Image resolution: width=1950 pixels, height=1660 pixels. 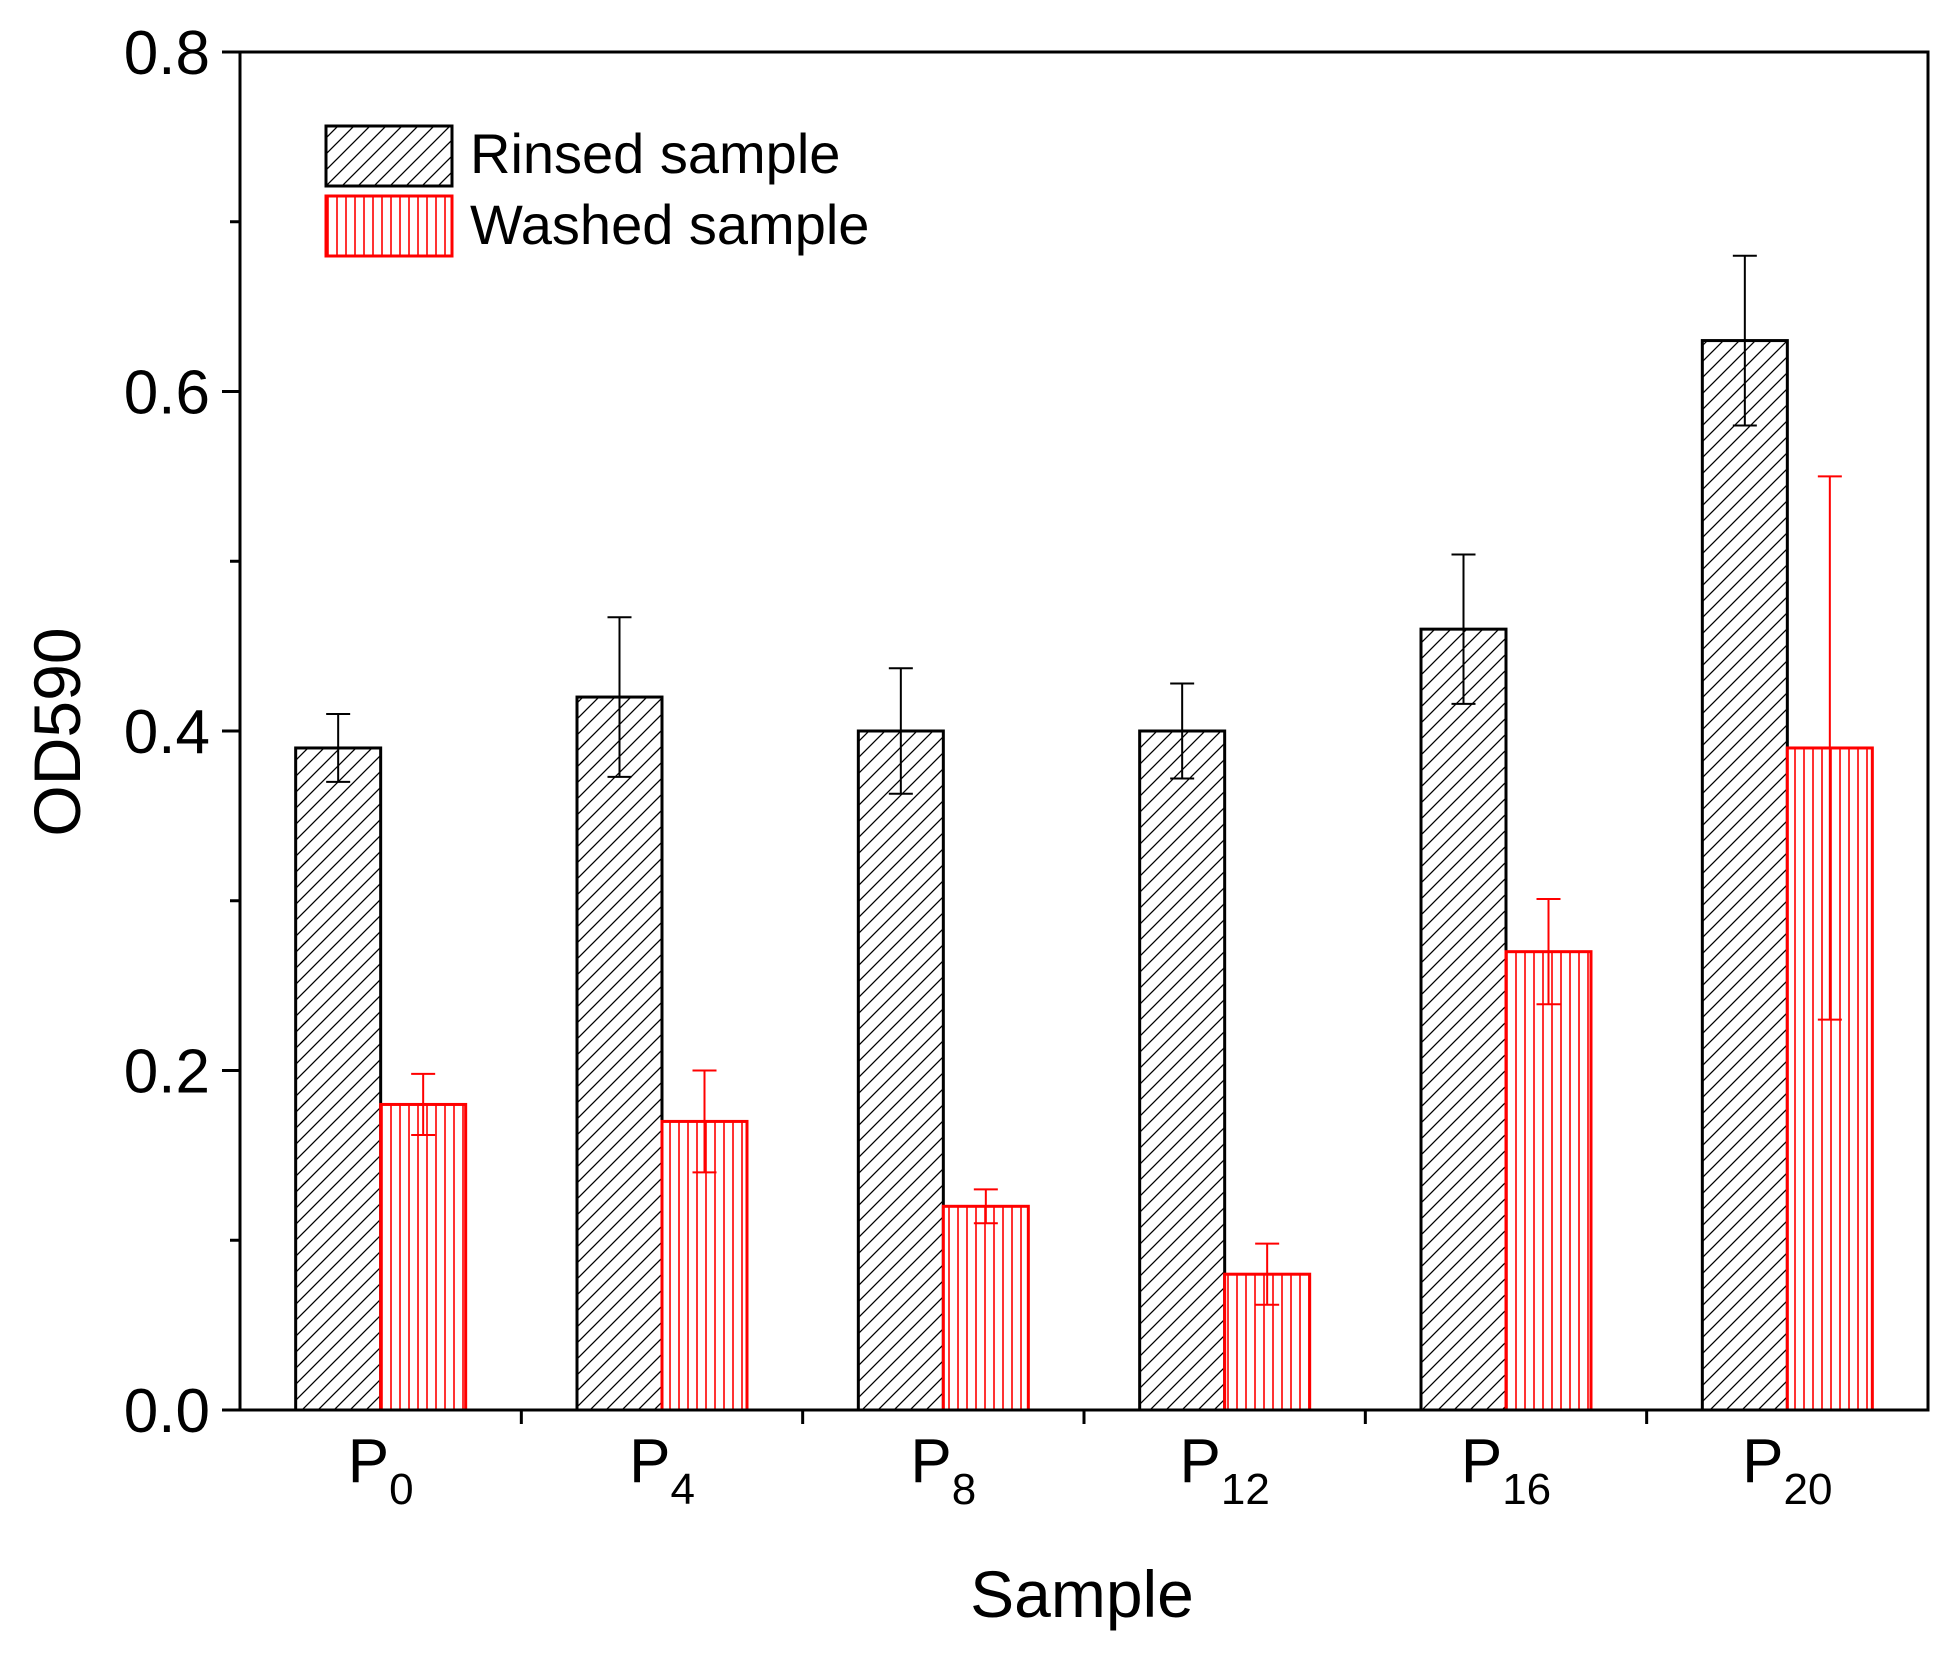 What do you see at coordinates (167, 1411) in the screenshot?
I see `y-tick-label: 0.0` at bounding box center [167, 1411].